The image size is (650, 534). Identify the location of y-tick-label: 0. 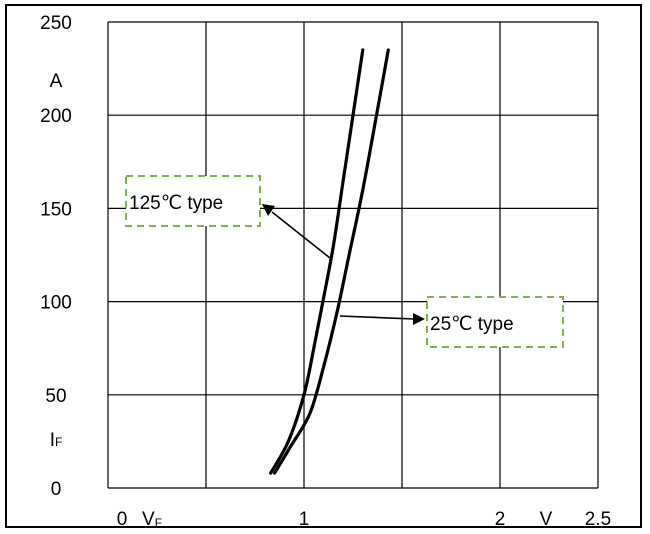
(56, 489).